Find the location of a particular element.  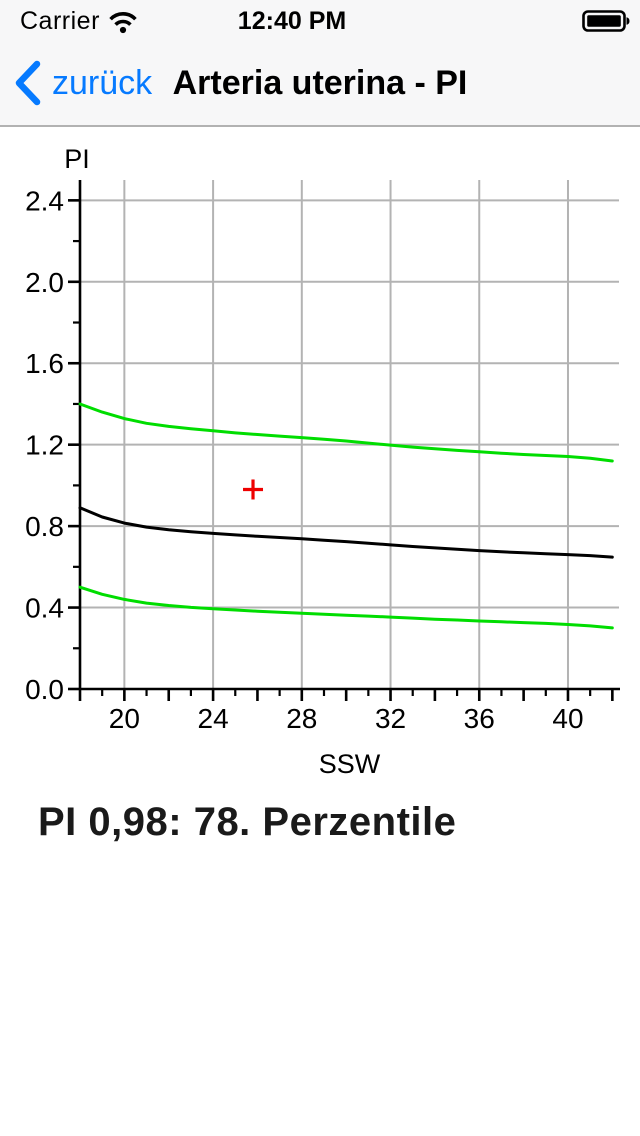

x-axis-title: SSW is located at coordinates (350, 764).